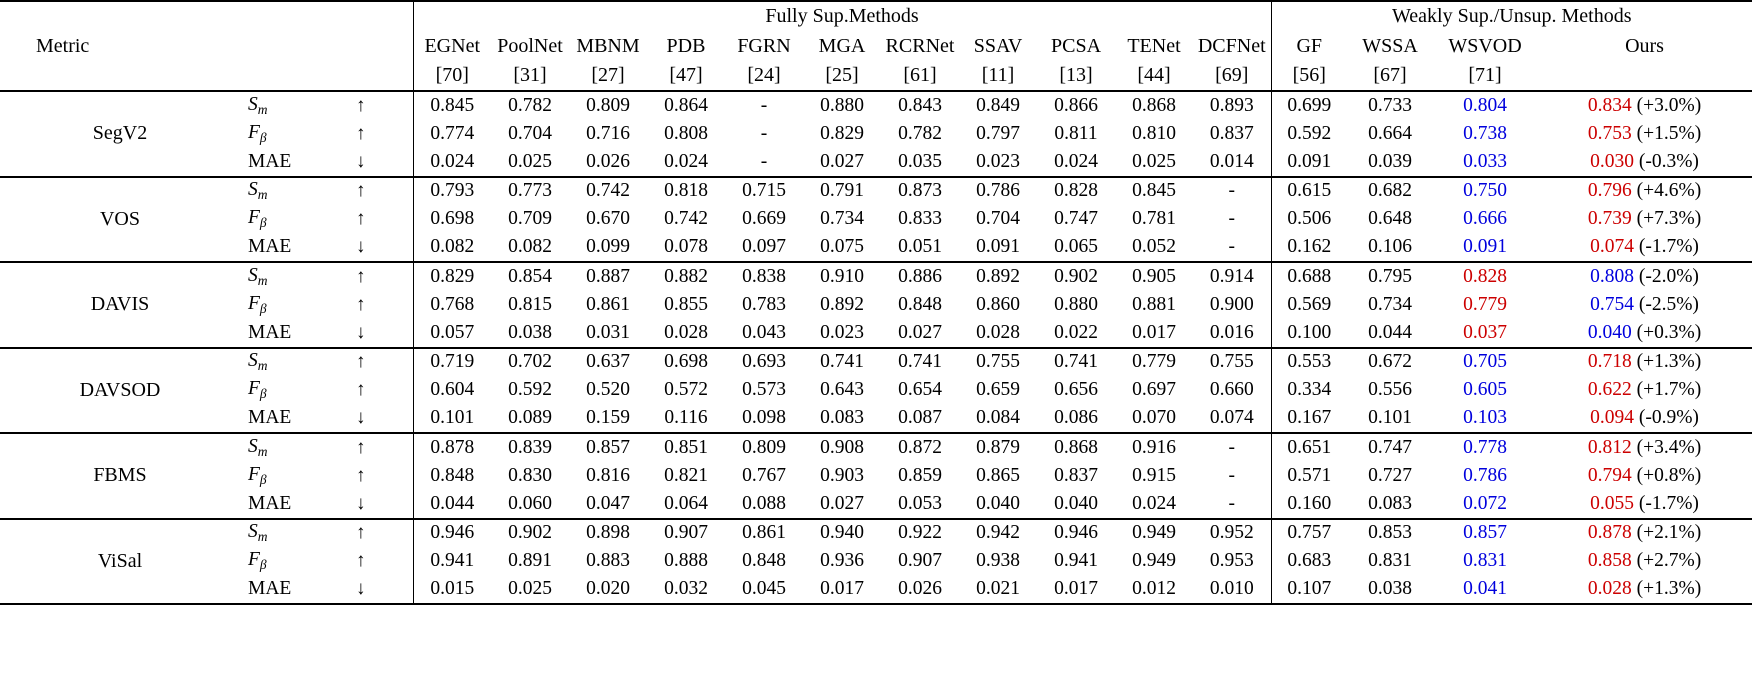 The width and height of the screenshot is (1752, 676). What do you see at coordinates (1390, 362) in the screenshot?
I see `value-cell: 0.672` at bounding box center [1390, 362].